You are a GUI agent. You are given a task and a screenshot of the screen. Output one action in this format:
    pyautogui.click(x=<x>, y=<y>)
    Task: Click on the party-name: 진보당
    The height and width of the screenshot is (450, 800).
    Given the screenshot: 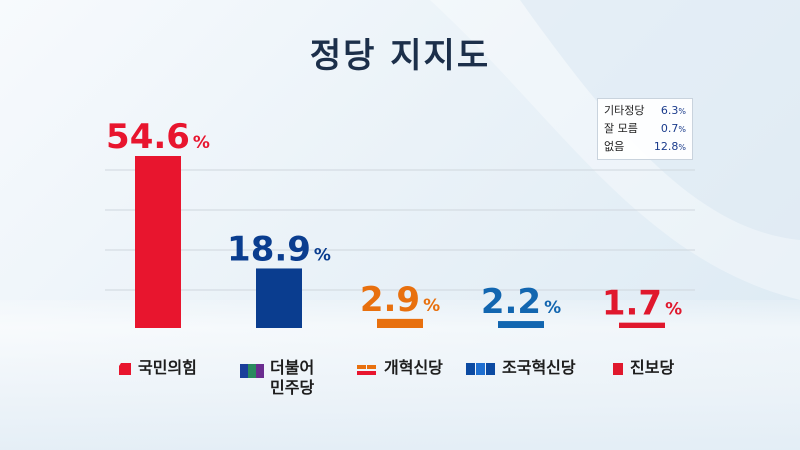 What is the action you would take?
    pyautogui.click(x=652, y=367)
    